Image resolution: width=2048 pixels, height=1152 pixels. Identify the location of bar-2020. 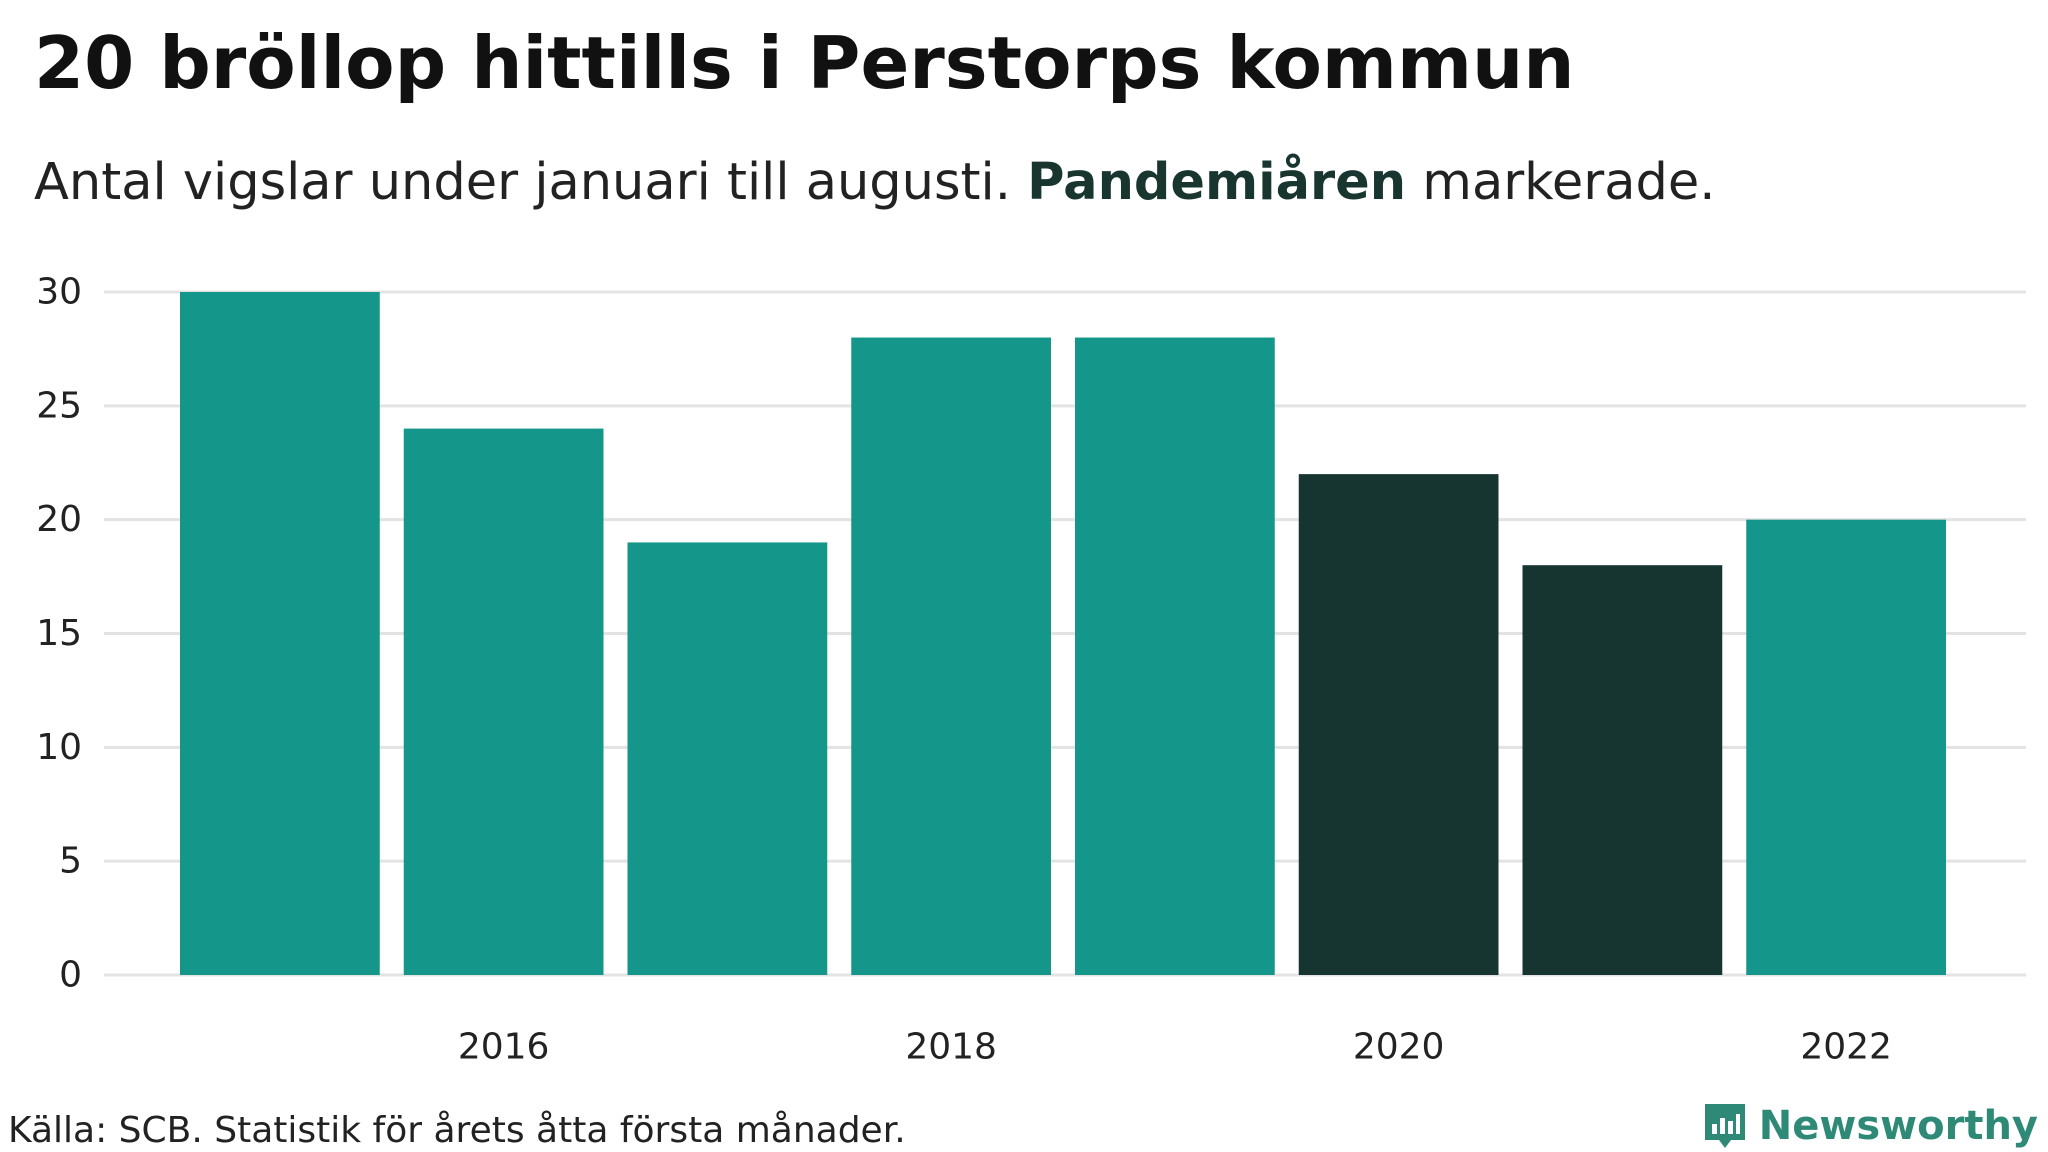
(1398, 724).